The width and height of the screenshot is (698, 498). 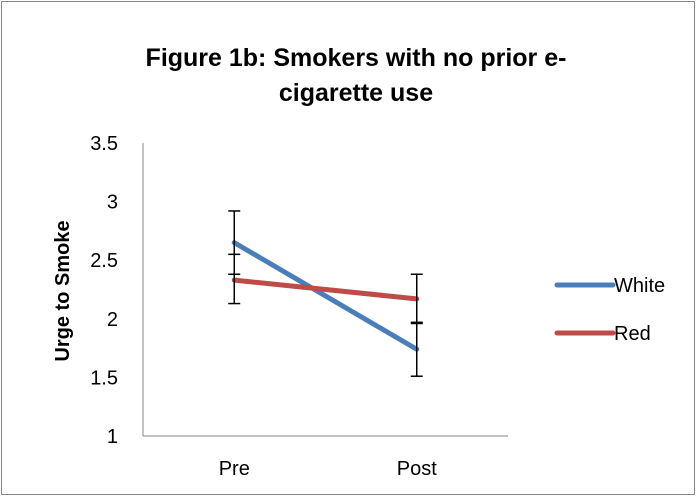 What do you see at coordinates (417, 469) in the screenshot?
I see `x-tick-label: Post` at bounding box center [417, 469].